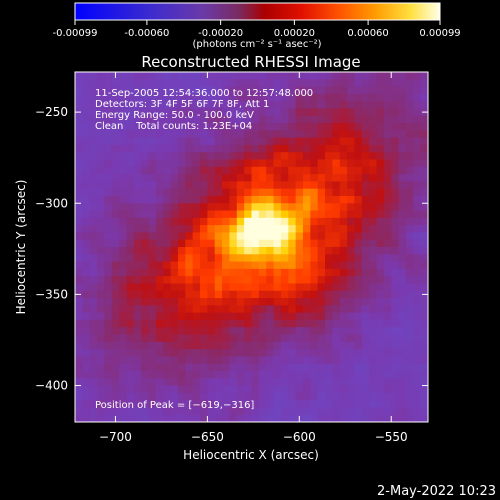 The width and height of the screenshot is (500, 500). I want to click on annotation-peak-position: Position of Peak = [−619,−316], so click(174, 405).